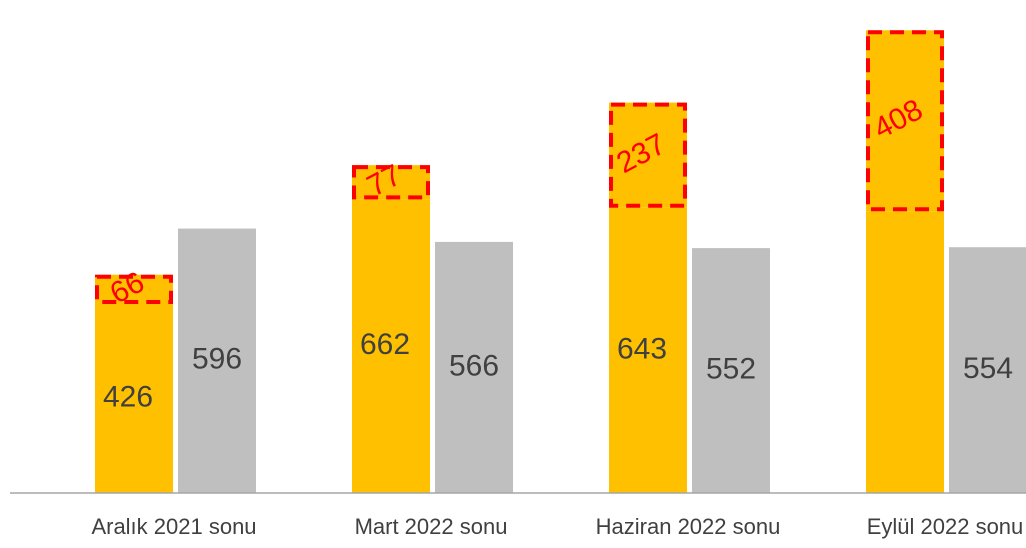  What do you see at coordinates (431, 526) in the screenshot?
I see `x-tick-label: Mart 2022 sonu` at bounding box center [431, 526].